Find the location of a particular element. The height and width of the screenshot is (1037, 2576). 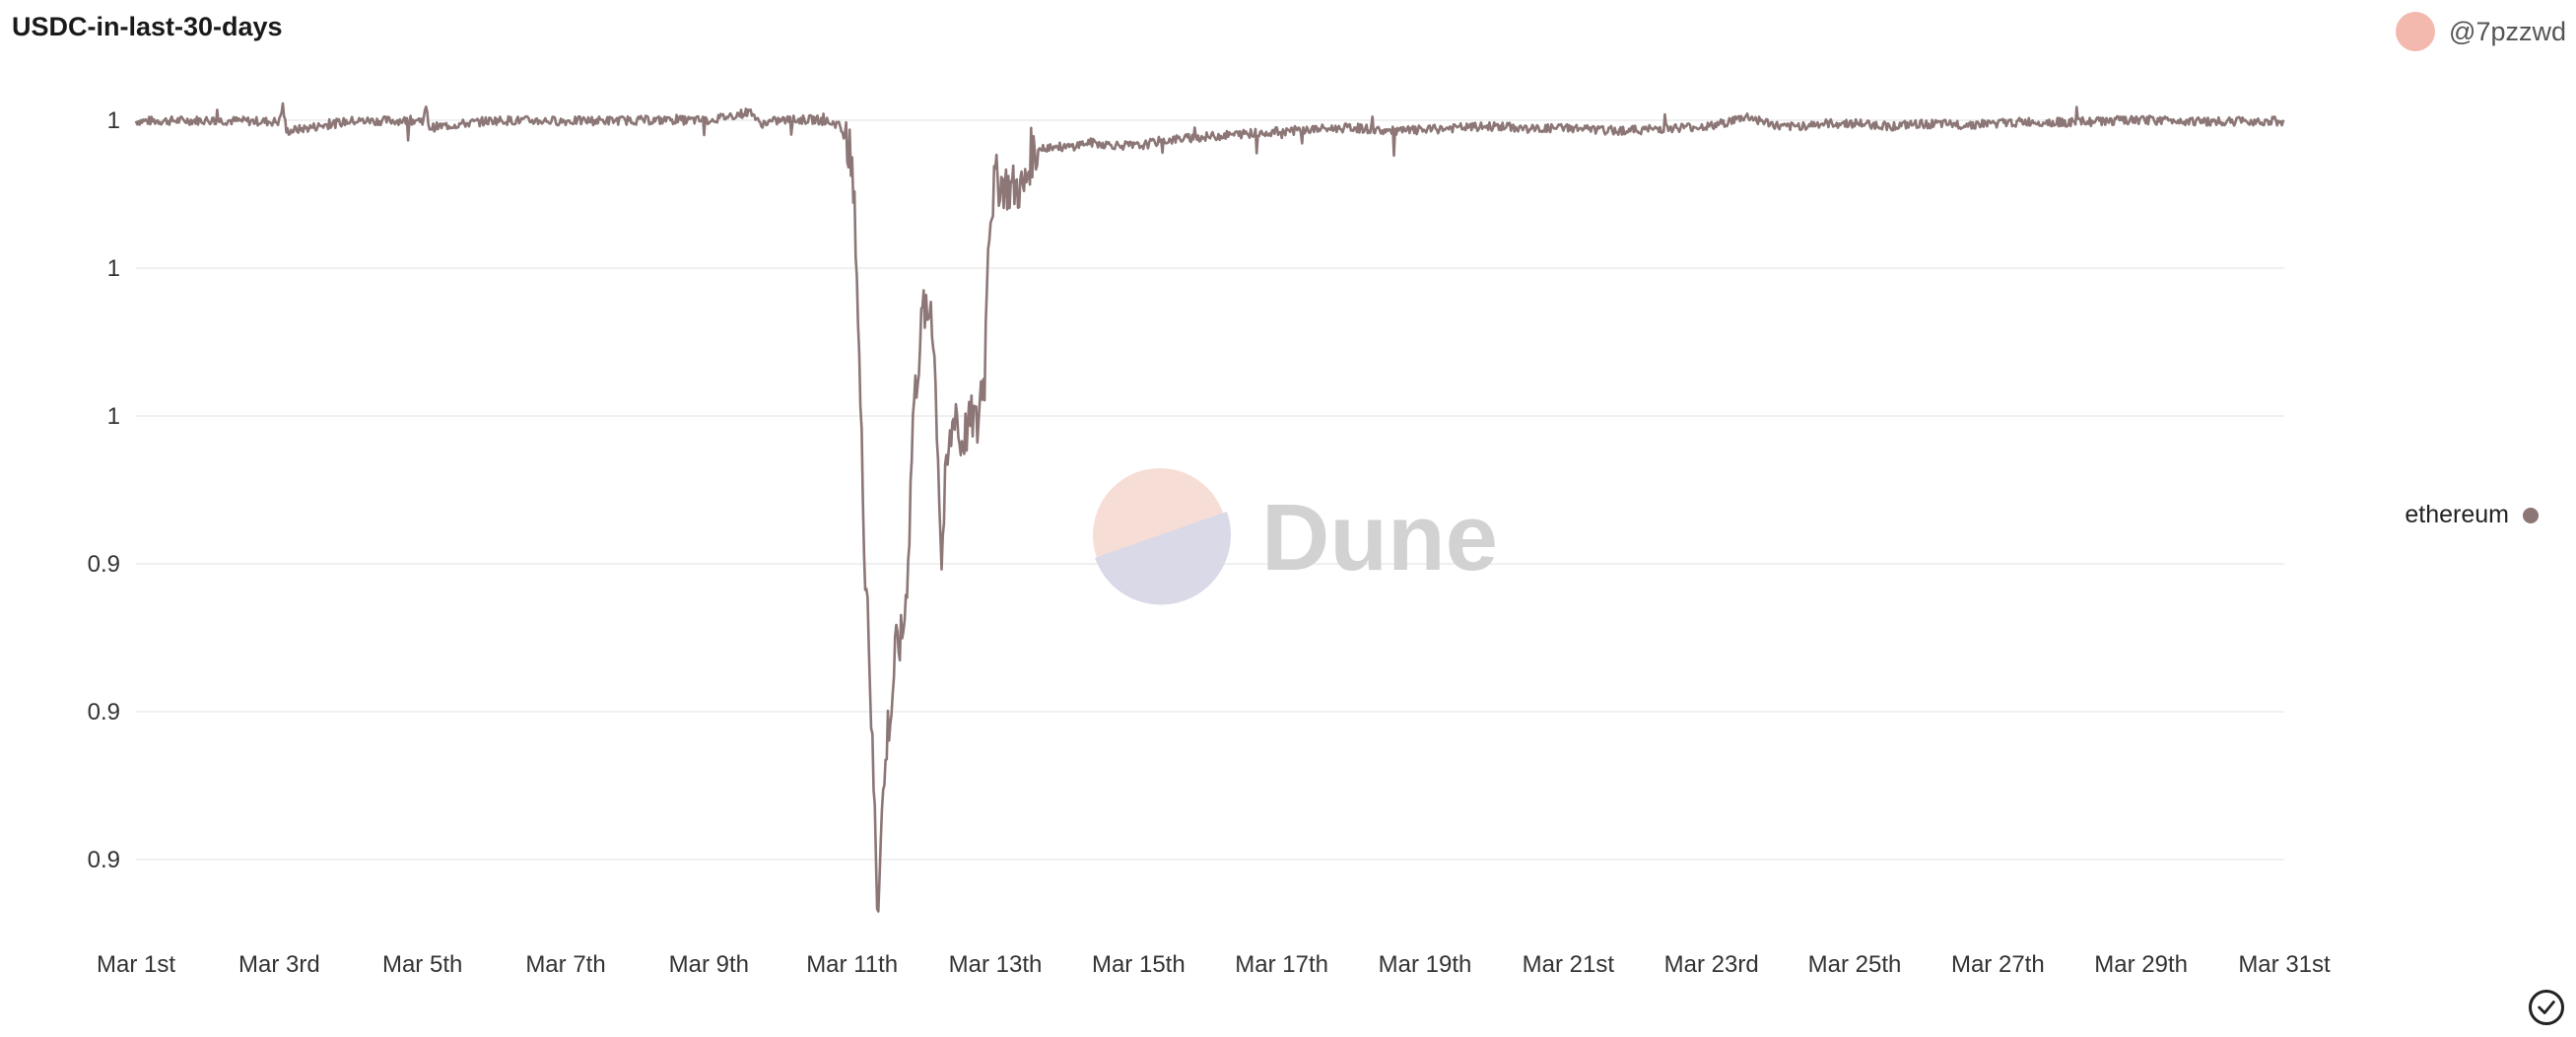

x-tick-label: Mar 29th is located at coordinates (2141, 964).